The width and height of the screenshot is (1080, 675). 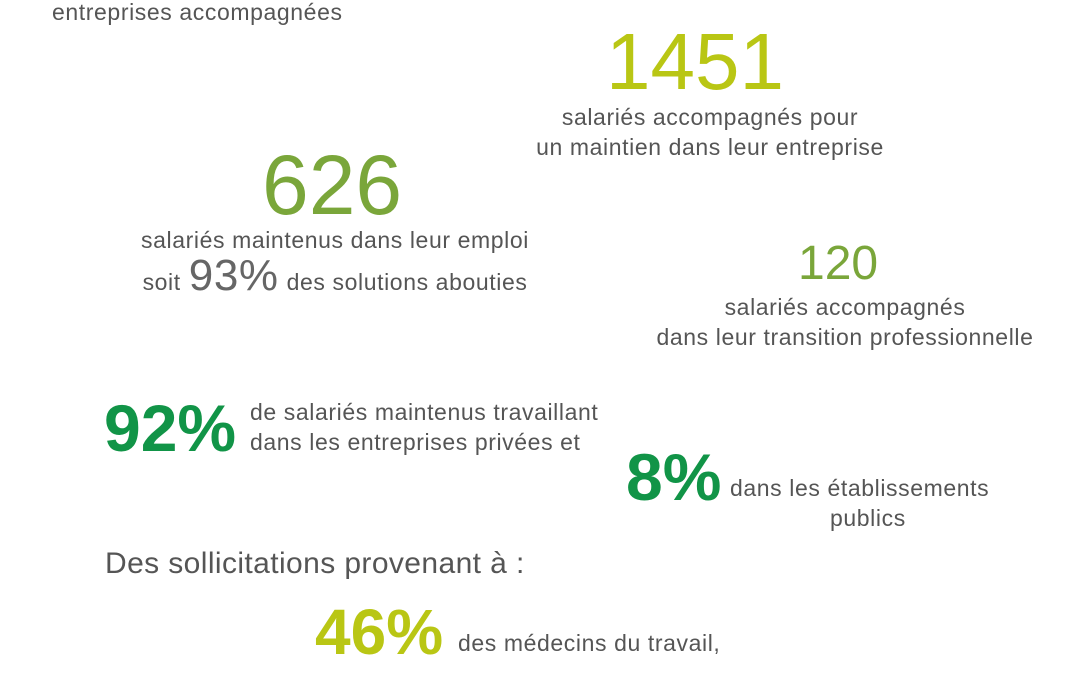 What do you see at coordinates (674, 477) in the screenshot?
I see `stat-8-value: 8%` at bounding box center [674, 477].